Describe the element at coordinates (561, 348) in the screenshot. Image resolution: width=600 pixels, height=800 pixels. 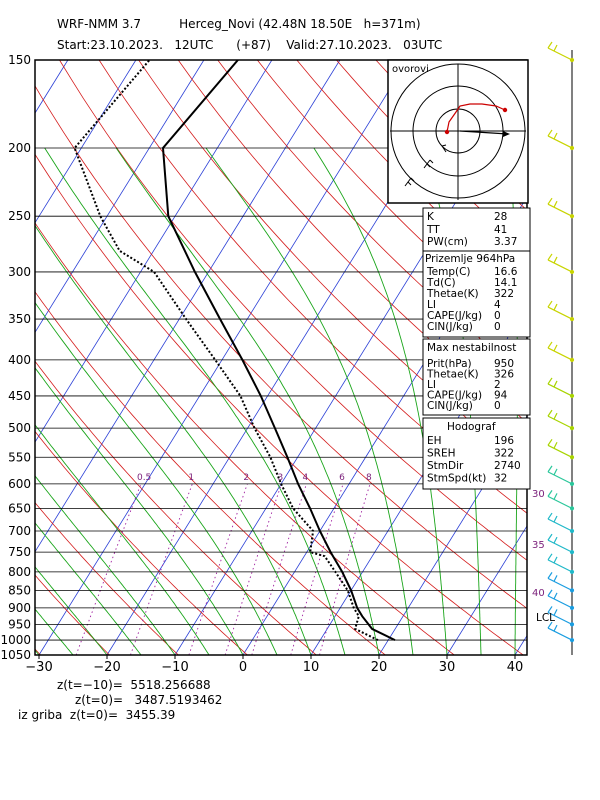
I see `wind-barb-column` at that location.